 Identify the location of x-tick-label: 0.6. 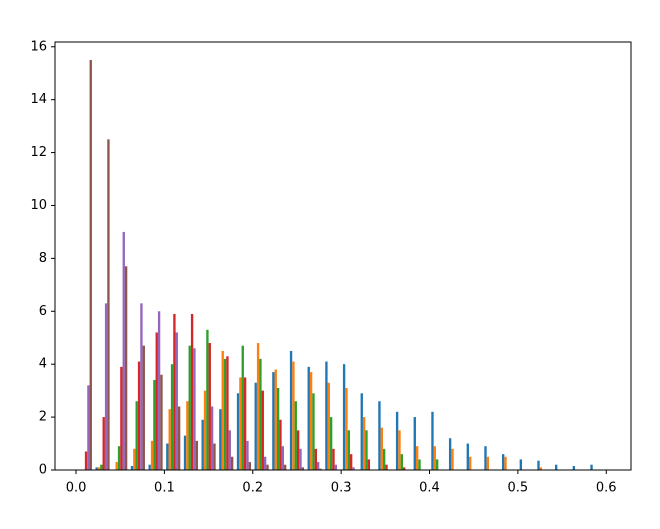
(606, 488).